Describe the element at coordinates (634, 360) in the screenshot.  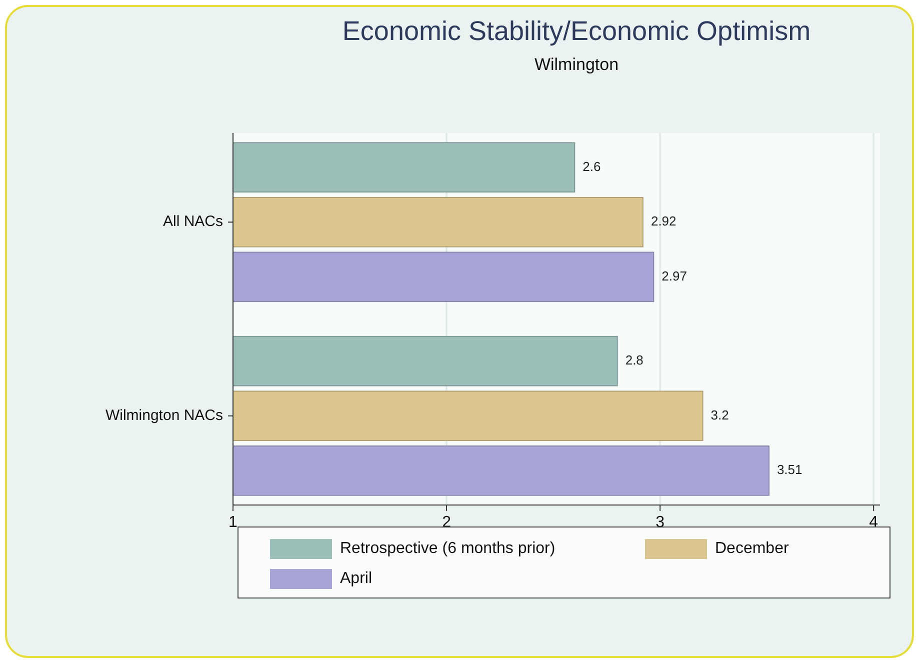
I see `data-label: 2.8` at that location.